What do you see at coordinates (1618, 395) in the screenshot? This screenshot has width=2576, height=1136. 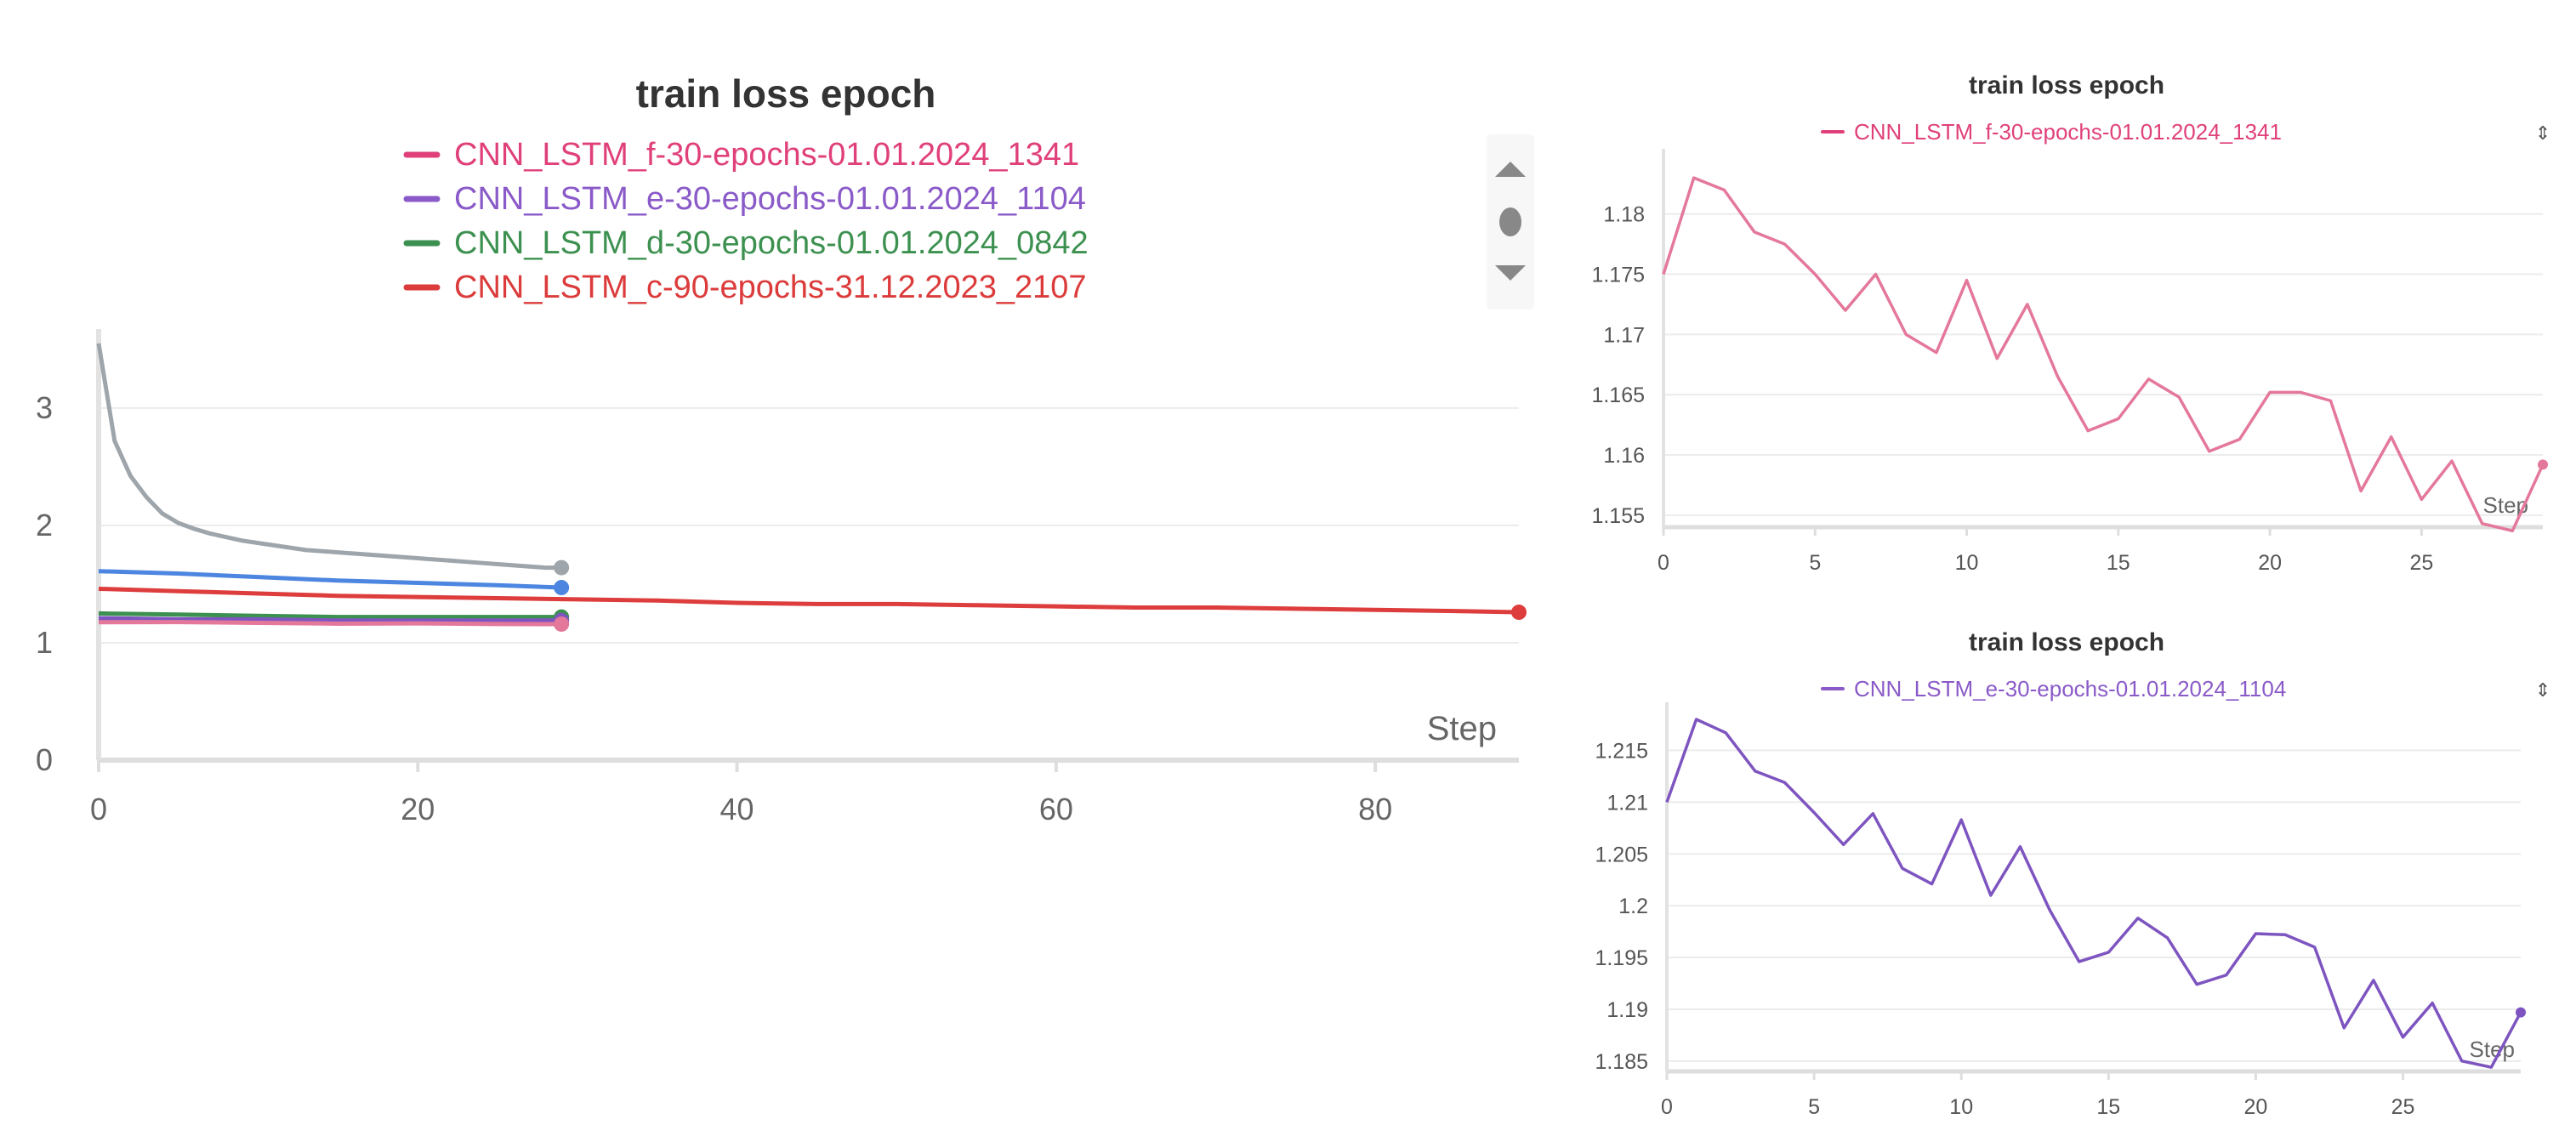 I see `y-tick-label: 1.165` at bounding box center [1618, 395].